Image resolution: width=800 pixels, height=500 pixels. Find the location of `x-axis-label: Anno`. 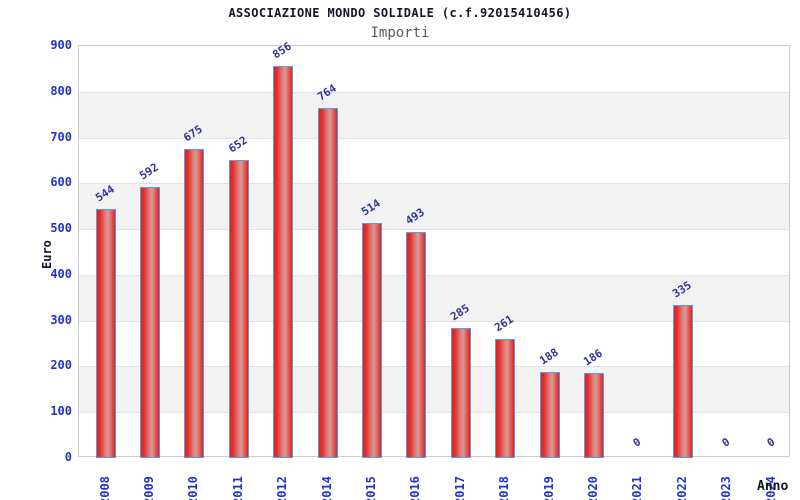

x-axis-label: Anno is located at coordinates (773, 486).